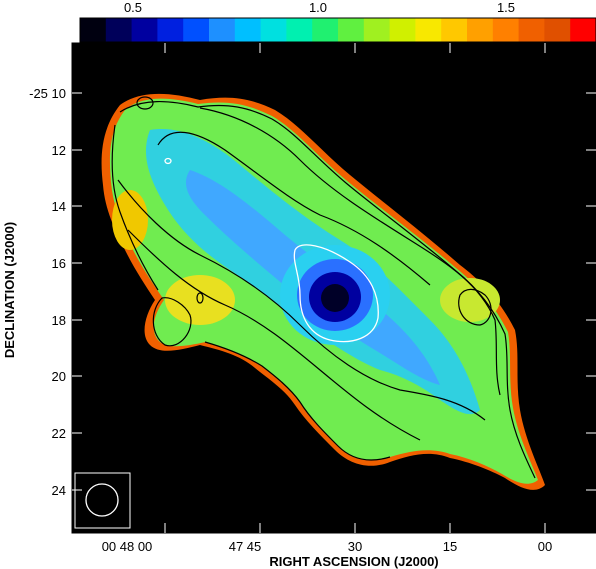 This screenshot has width=596, height=569. What do you see at coordinates (59, 490) in the screenshot?
I see `y-tick-label: 24` at bounding box center [59, 490].